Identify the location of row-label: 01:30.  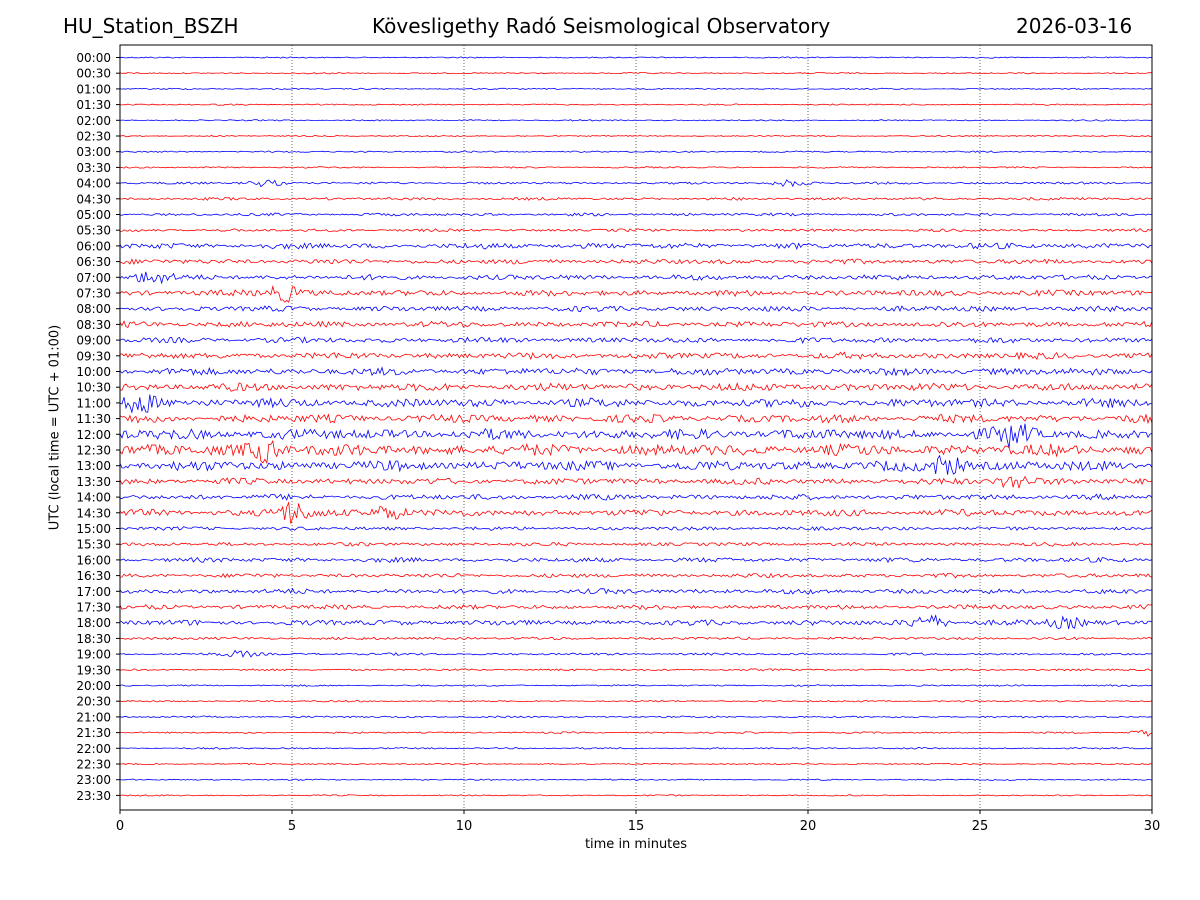
(93, 105).